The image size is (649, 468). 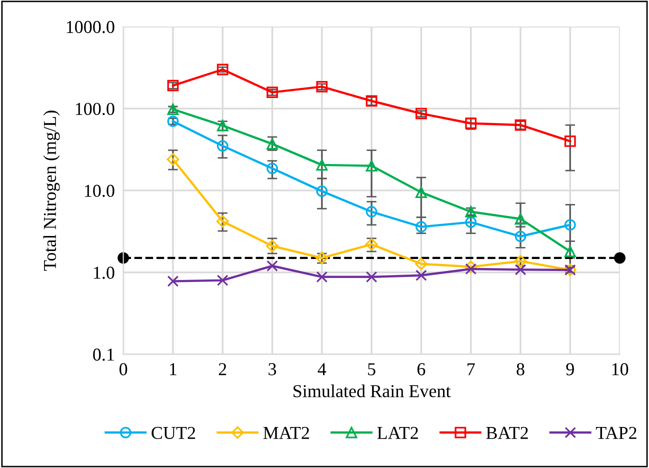 I want to click on y-tick-label: 10.0, so click(x=99, y=190).